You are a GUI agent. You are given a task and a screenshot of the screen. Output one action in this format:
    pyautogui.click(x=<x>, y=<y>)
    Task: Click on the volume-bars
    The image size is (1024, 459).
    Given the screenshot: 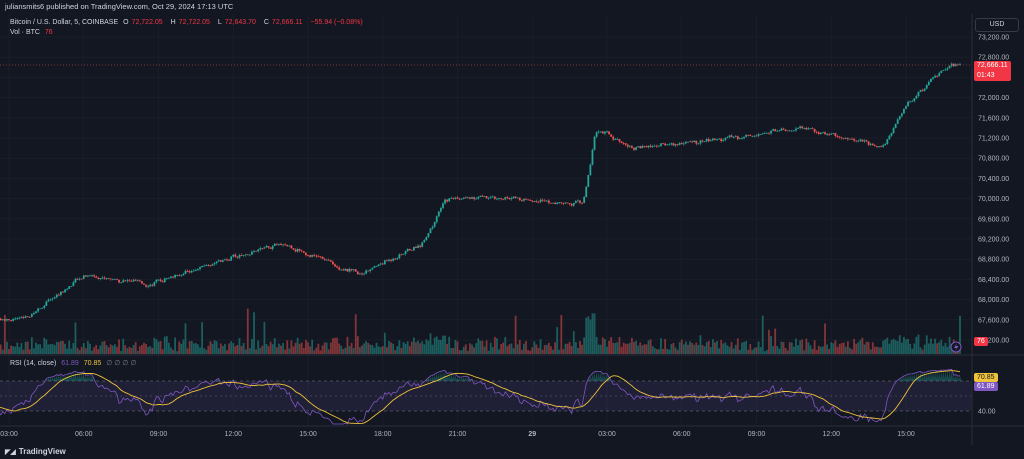 What is the action you would take?
    pyautogui.click(x=480, y=331)
    